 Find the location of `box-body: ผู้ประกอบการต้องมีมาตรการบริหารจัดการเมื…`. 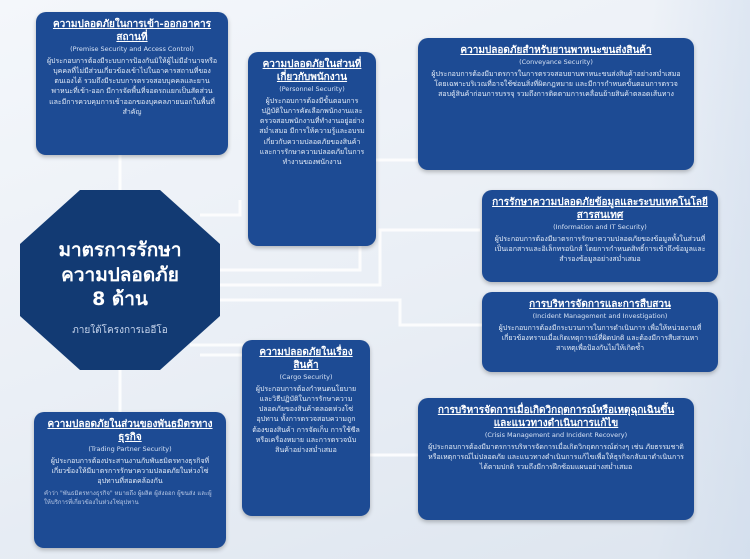

box-body: ผู้ประกอบการต้องมีมาตรการบริหารจัดการเมื… is located at coordinates (556, 457).